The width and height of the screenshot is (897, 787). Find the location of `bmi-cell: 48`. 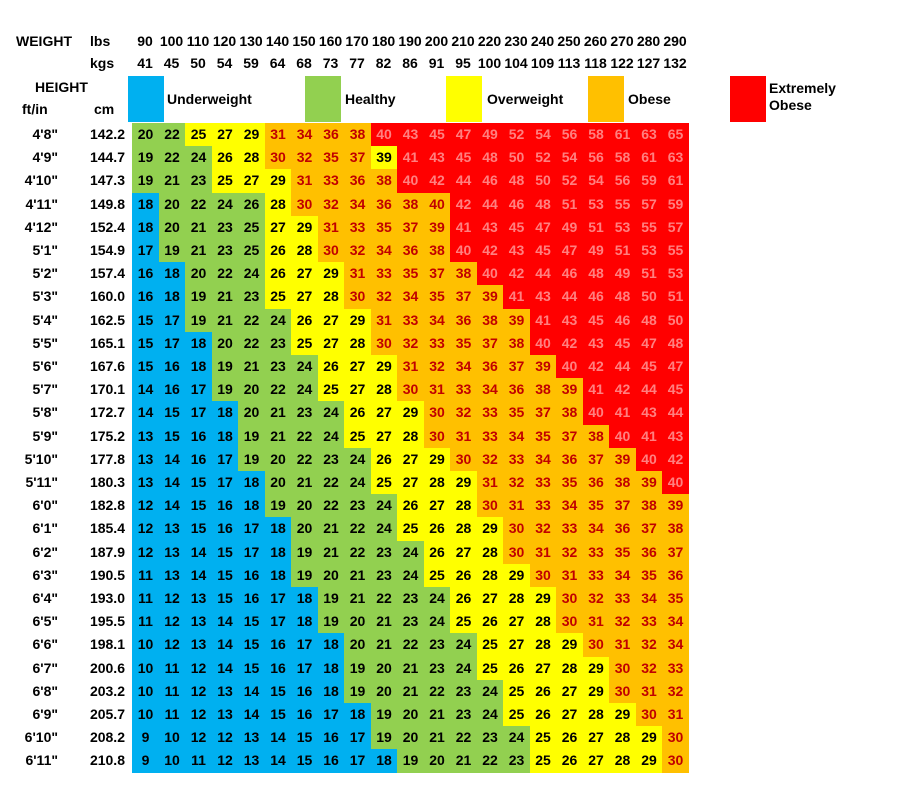

bmi-cell: 48 is located at coordinates (623, 297).